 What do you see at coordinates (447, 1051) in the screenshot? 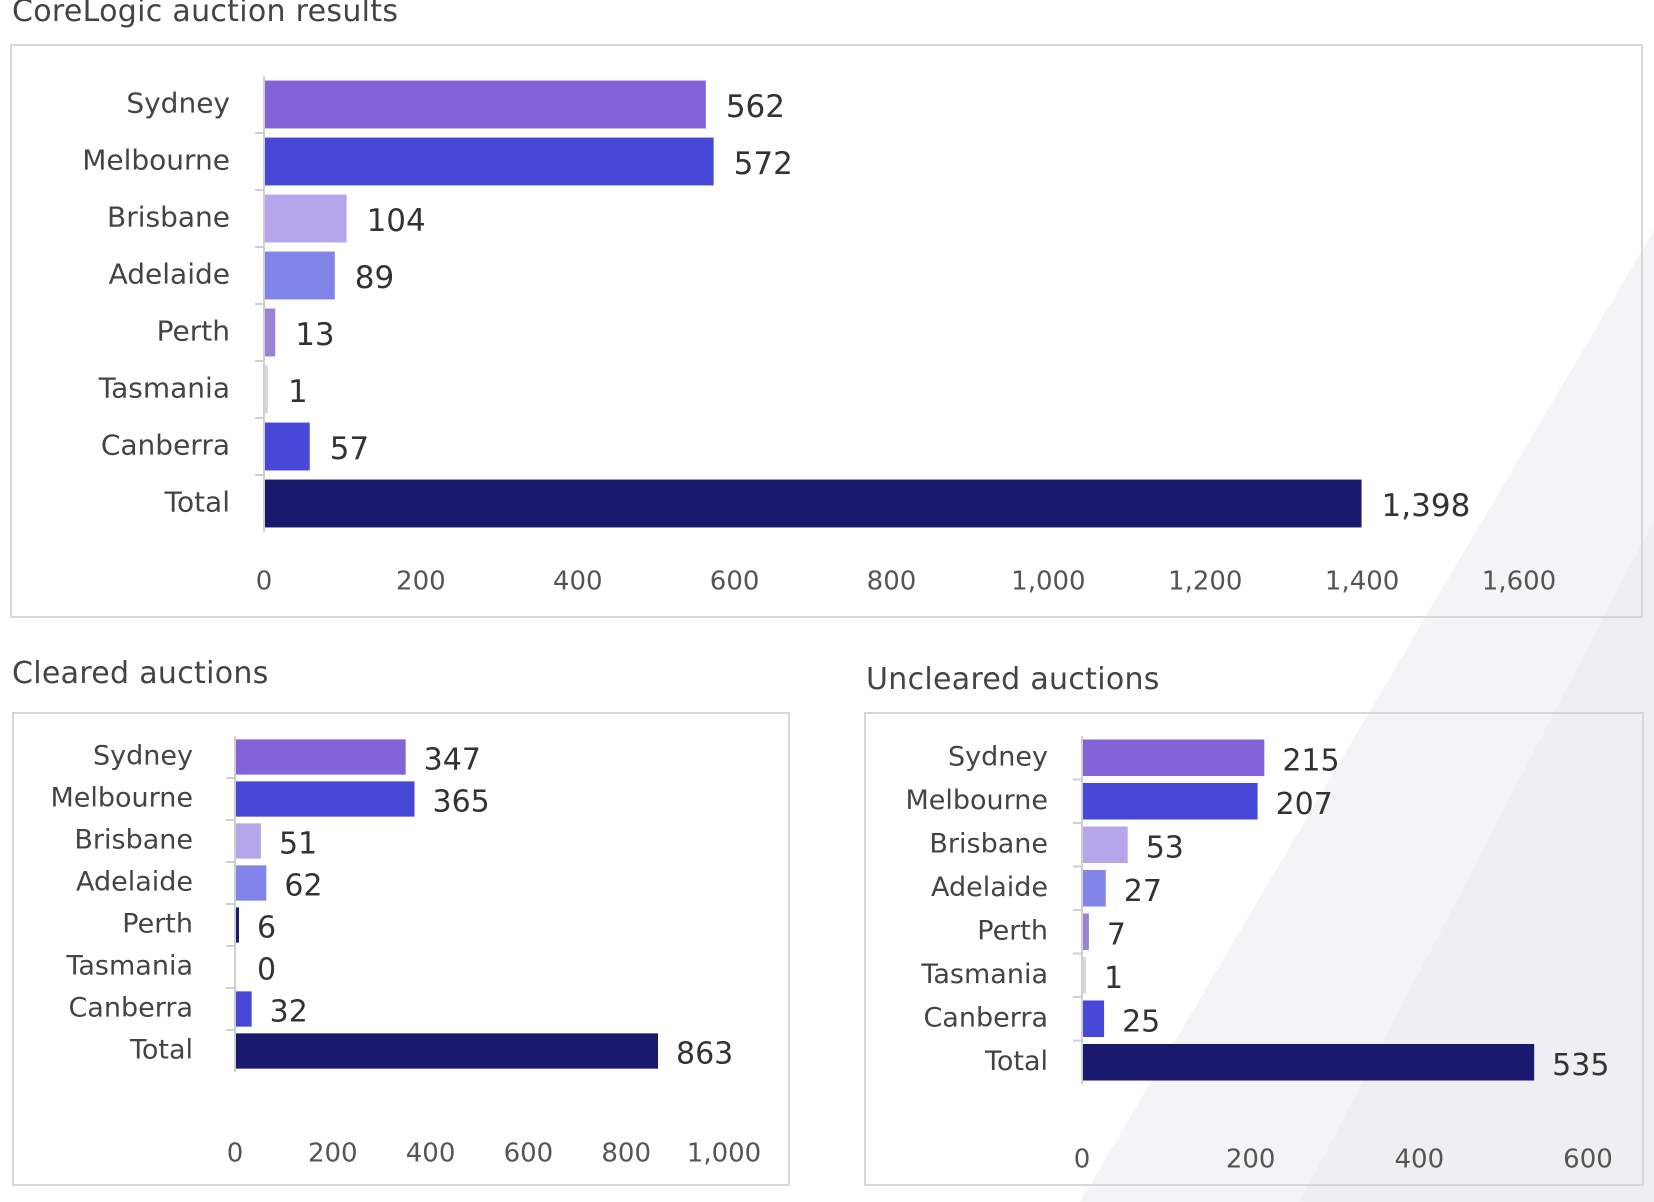
I see `cleared-bar-total` at bounding box center [447, 1051].